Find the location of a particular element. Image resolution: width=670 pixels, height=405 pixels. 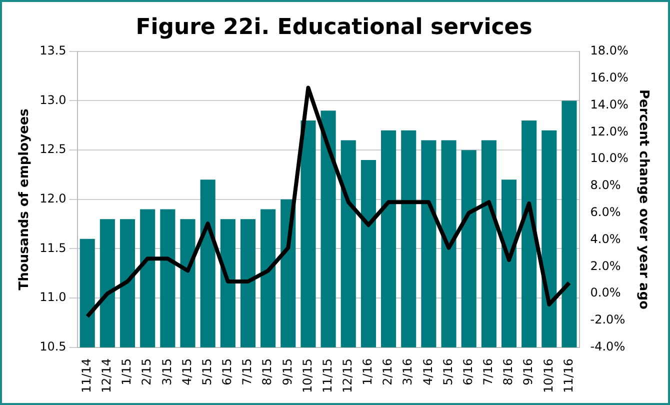

y2-tick-label: 4.0% is located at coordinates (605, 239).